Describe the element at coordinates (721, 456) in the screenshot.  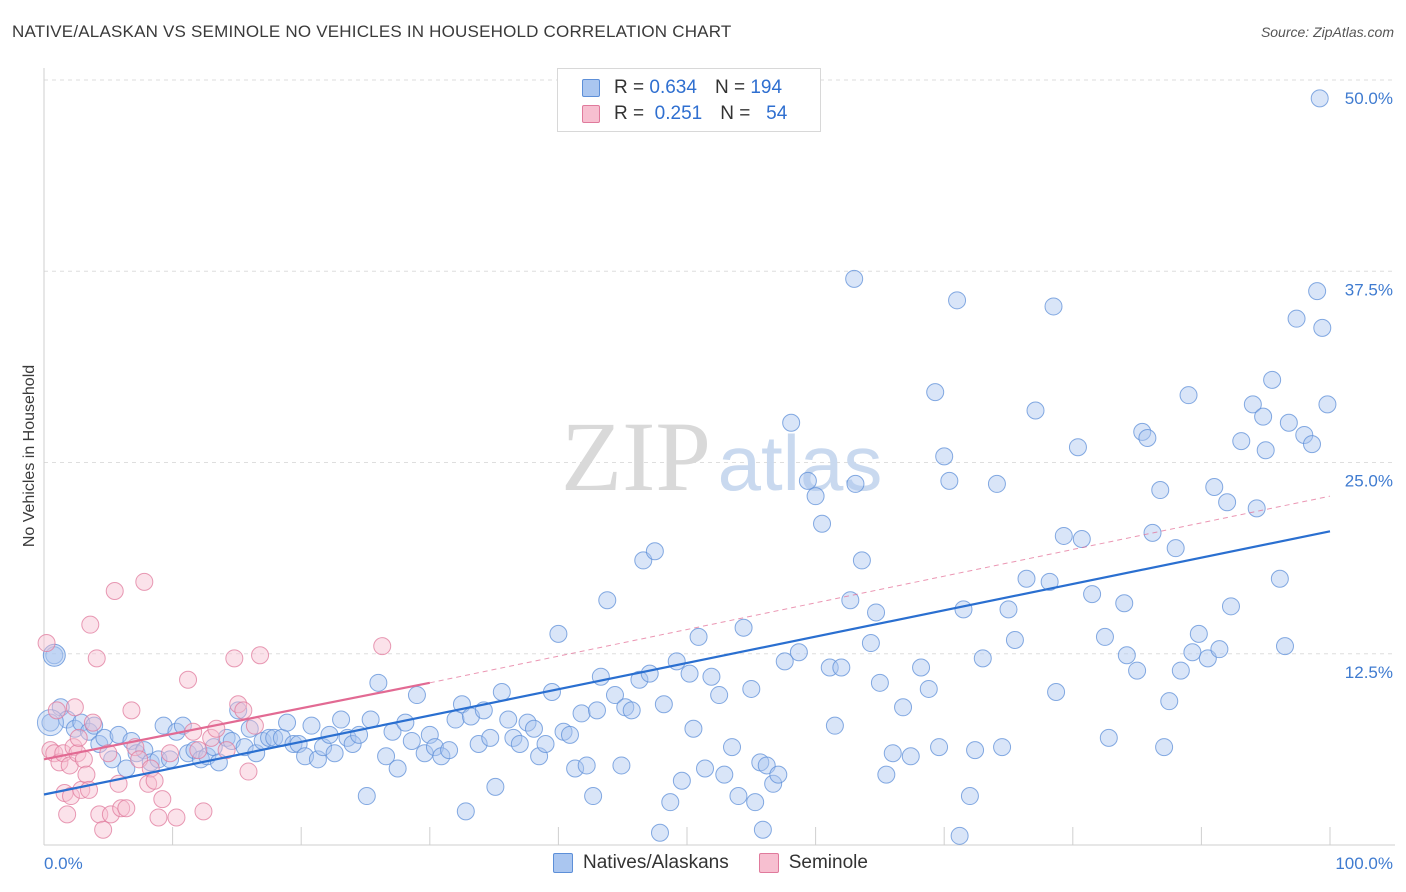
I see `watermark: ZIP atlas` at that location.